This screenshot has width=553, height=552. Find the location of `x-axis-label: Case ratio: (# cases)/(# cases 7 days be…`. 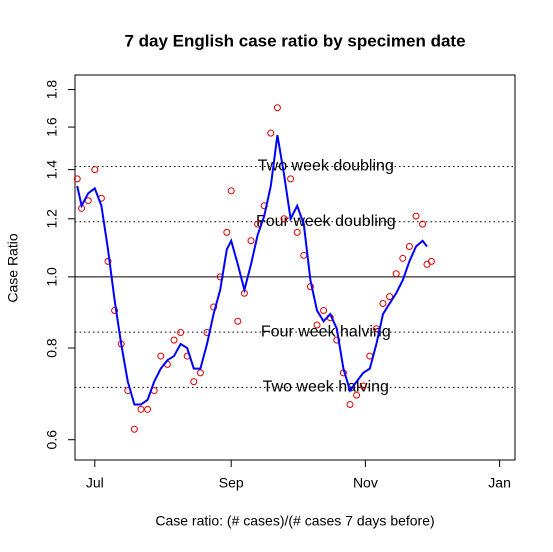

x-axis-label: Case ratio: (# cases)/(# cases 7 days be… is located at coordinates (294, 521).